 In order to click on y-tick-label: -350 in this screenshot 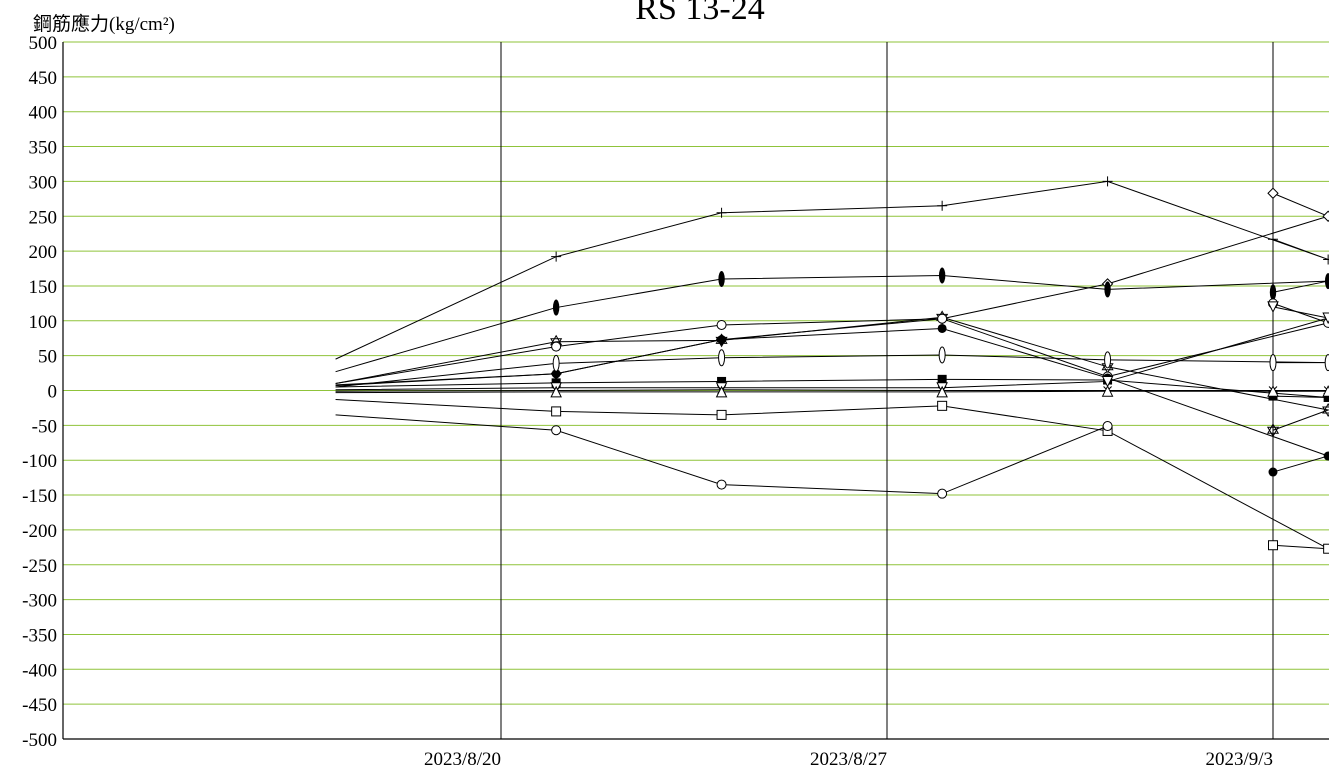, I will do `click(39, 635)`.